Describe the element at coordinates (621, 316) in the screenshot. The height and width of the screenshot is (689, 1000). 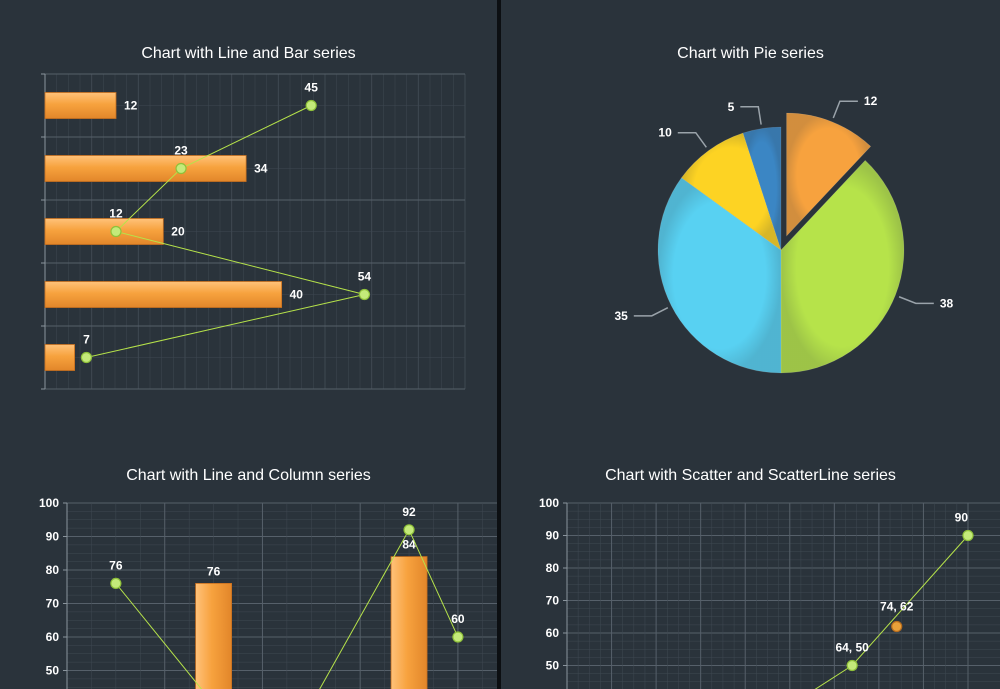
I see `slice-data-label: 35` at that location.